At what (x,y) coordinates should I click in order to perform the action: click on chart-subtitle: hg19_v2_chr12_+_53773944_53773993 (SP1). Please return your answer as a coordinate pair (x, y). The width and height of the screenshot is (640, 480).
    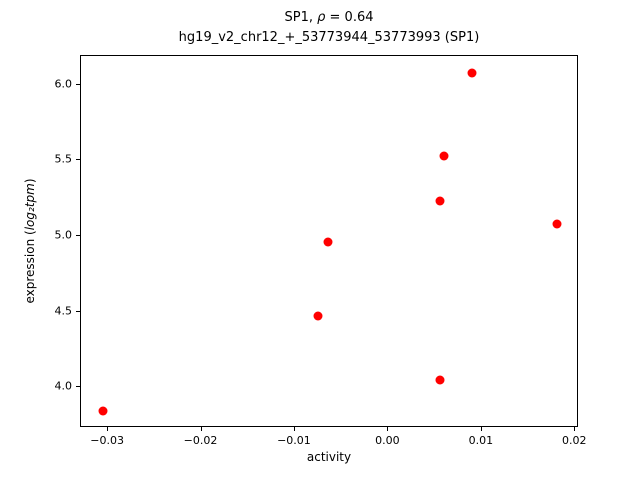
    Looking at the image, I should click on (329, 37).